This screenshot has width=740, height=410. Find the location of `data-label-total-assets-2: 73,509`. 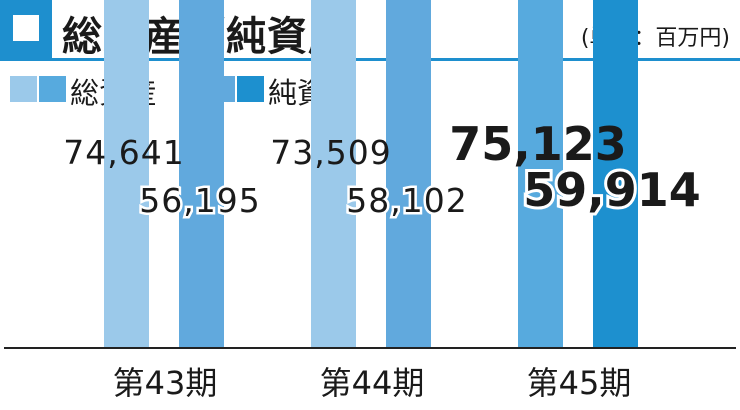

data-label-total-assets-2: 73,509 is located at coordinates (330, 152).